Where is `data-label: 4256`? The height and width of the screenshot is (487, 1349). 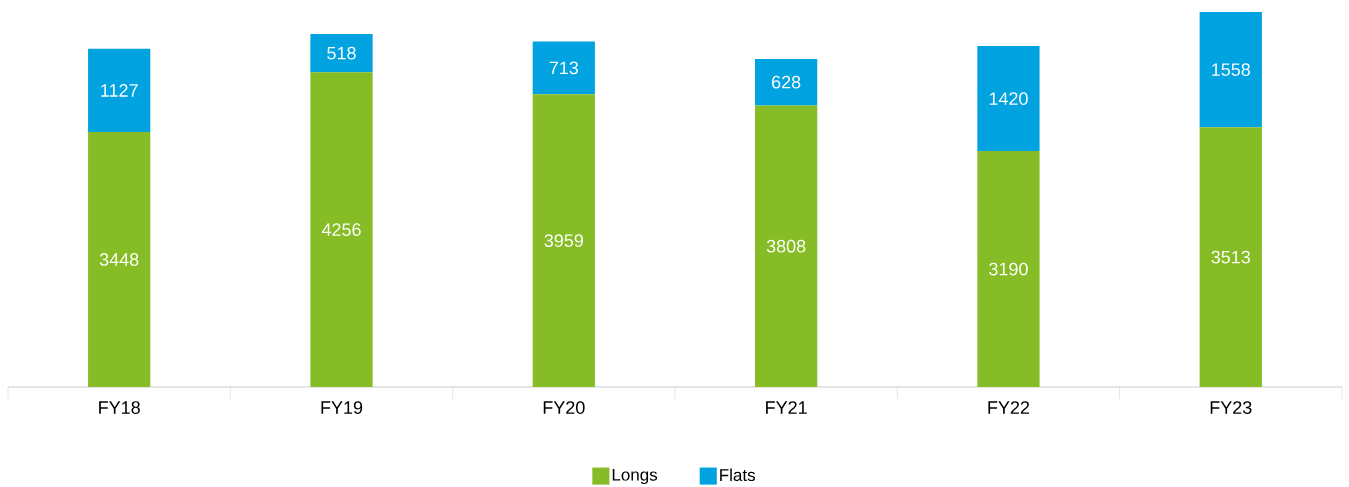 data-label: 4256 is located at coordinates (341, 229).